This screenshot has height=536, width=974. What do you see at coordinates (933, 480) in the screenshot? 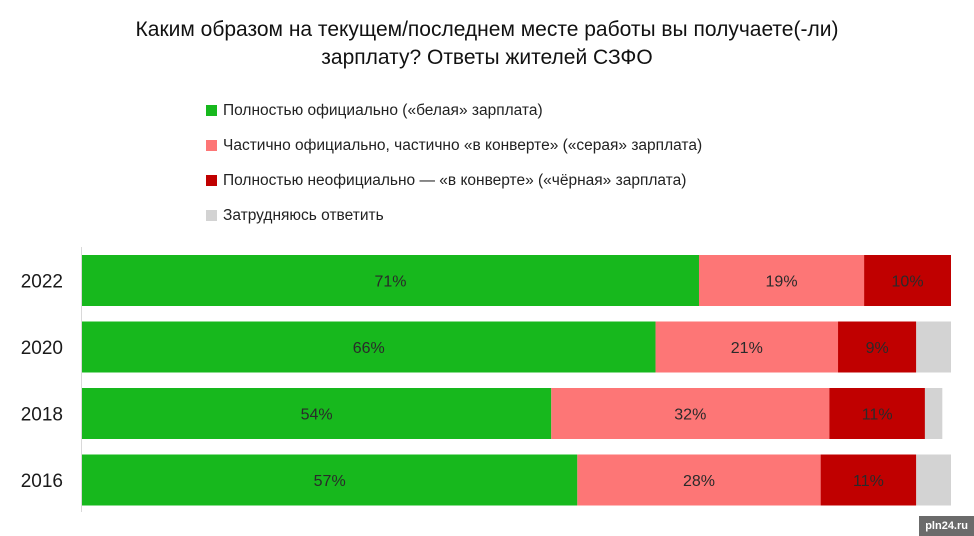
I see `bar-segment-2016-s3` at bounding box center [933, 480].